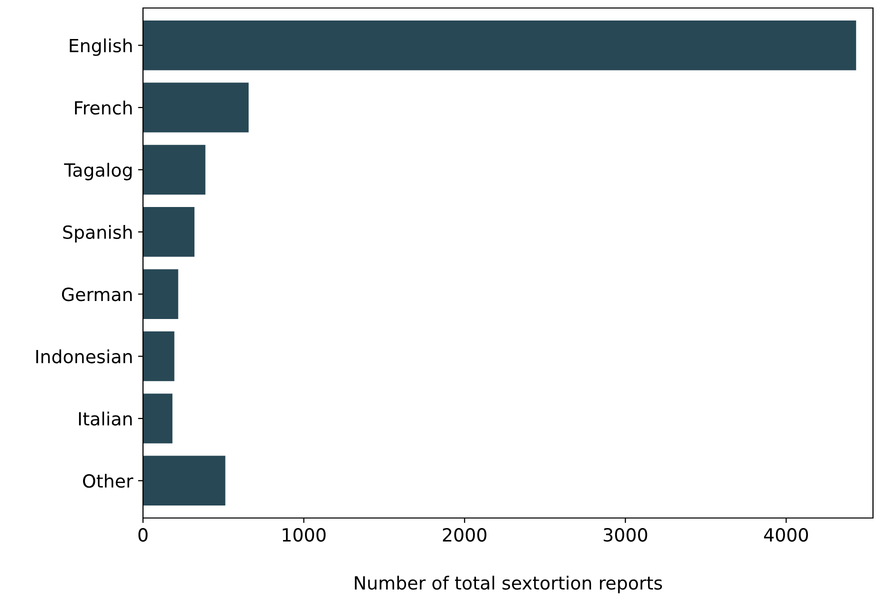 The width and height of the screenshot is (876, 598). What do you see at coordinates (97, 295) in the screenshot?
I see `y-tick-label: German` at bounding box center [97, 295].